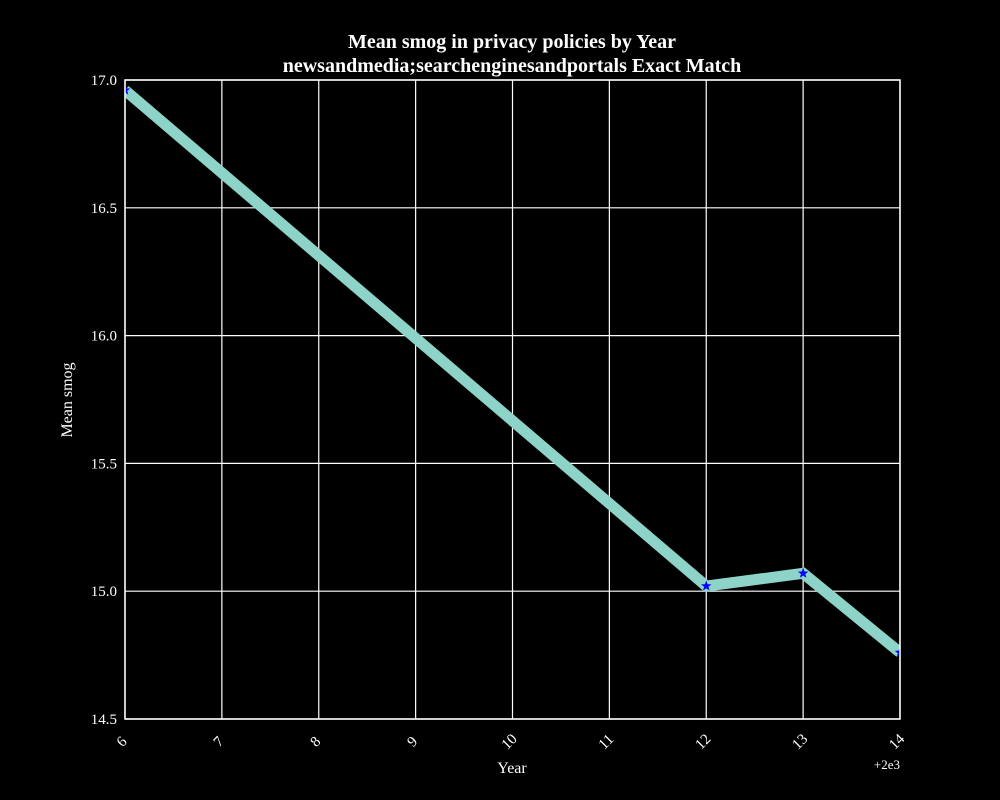 Image resolution: width=1000 pixels, height=800 pixels. I want to click on y-tick-labels: 14.5 15.0 15.5 16.0 16.5 17.0, so click(104, 400).